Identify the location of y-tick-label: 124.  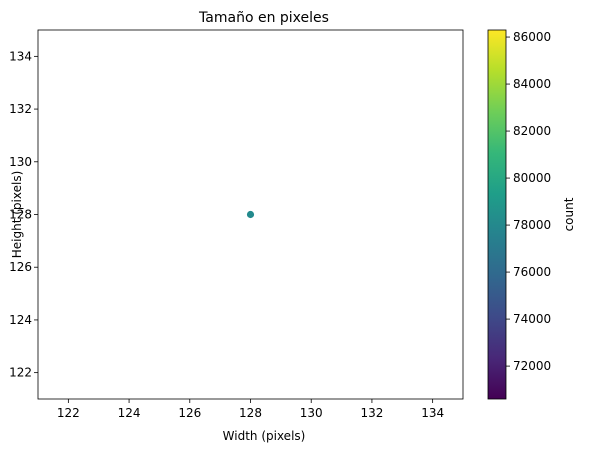
(20, 320).